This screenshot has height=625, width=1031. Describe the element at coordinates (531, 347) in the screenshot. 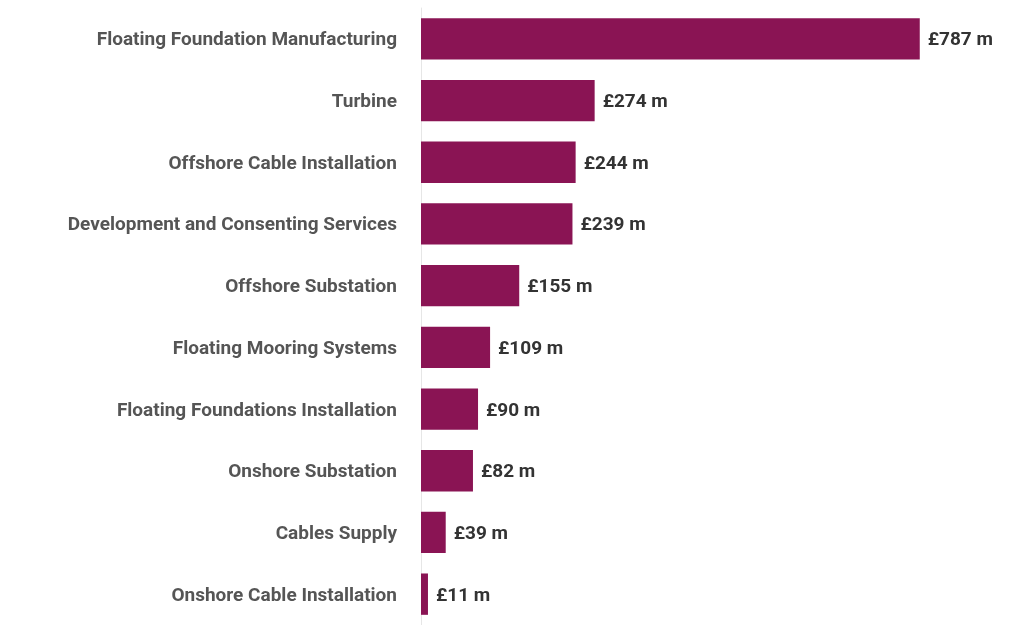

I see `data-label: £109 m` at that location.